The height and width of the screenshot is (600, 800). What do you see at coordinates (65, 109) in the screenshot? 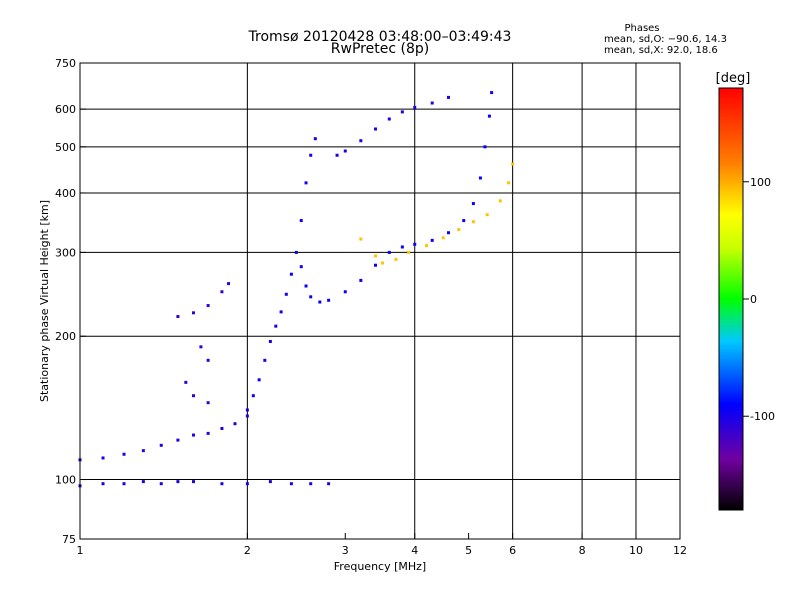
I see `y-tick-label: 600` at bounding box center [65, 109].